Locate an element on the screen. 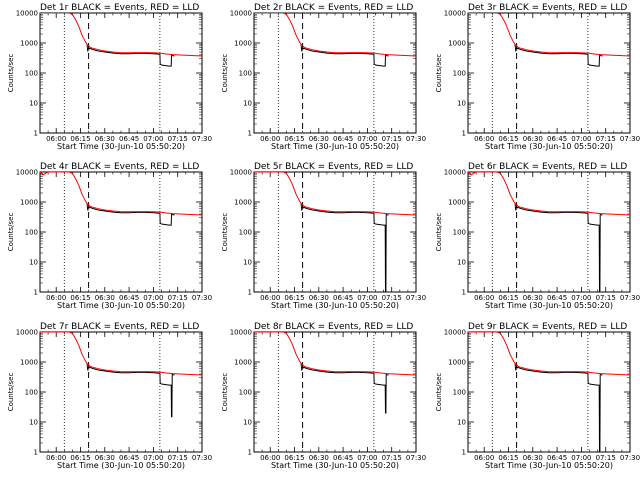 The height and width of the screenshot is (480, 640). panel-7-data is located at coordinates (121, 375).